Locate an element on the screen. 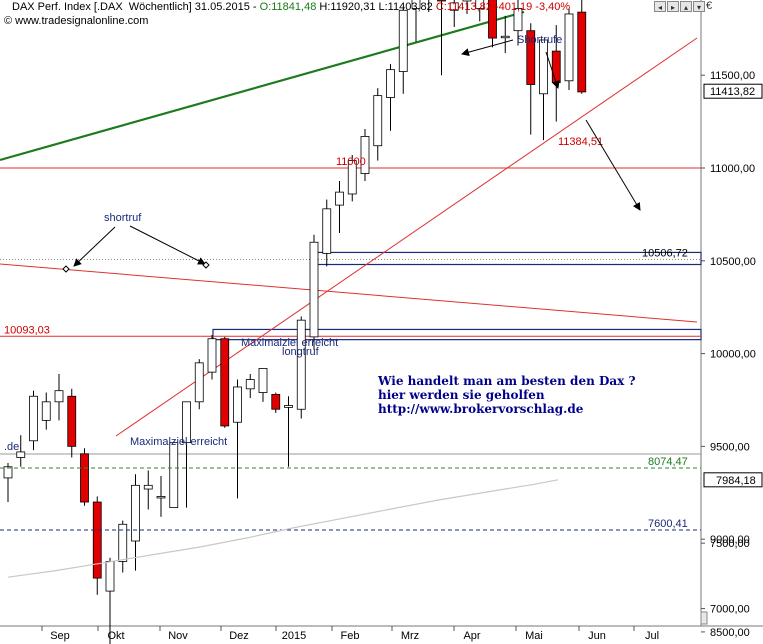 Image resolution: width=763 pixels, height=644 pixels. x-tick-label: Jul is located at coordinates (652, 636).